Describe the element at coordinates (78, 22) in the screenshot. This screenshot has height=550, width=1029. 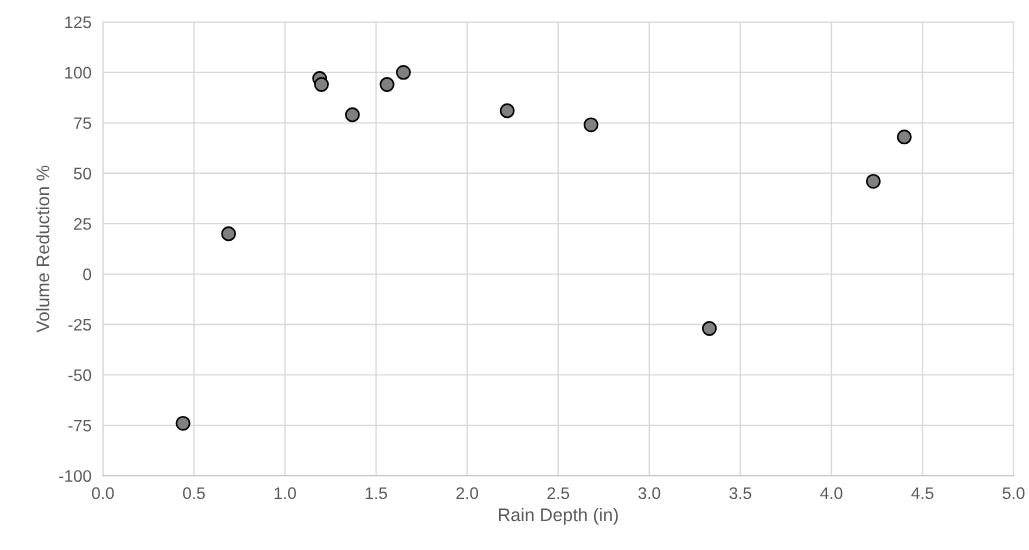
I see `y-tick-label: 125` at that location.